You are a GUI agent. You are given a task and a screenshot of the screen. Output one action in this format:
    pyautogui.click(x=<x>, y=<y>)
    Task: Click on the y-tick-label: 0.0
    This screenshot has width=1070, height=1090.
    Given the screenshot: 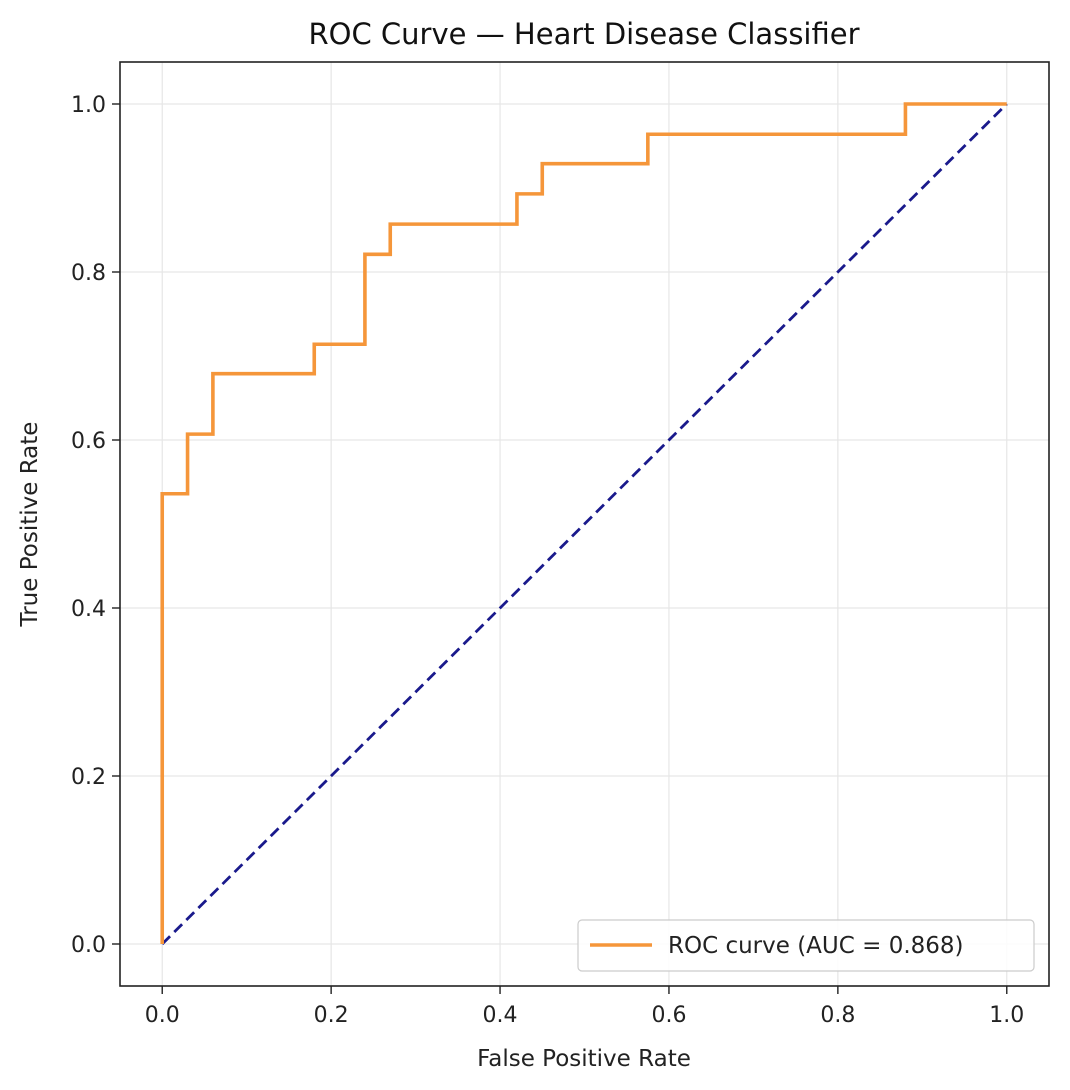 What is the action you would take?
    pyautogui.click(x=88, y=945)
    